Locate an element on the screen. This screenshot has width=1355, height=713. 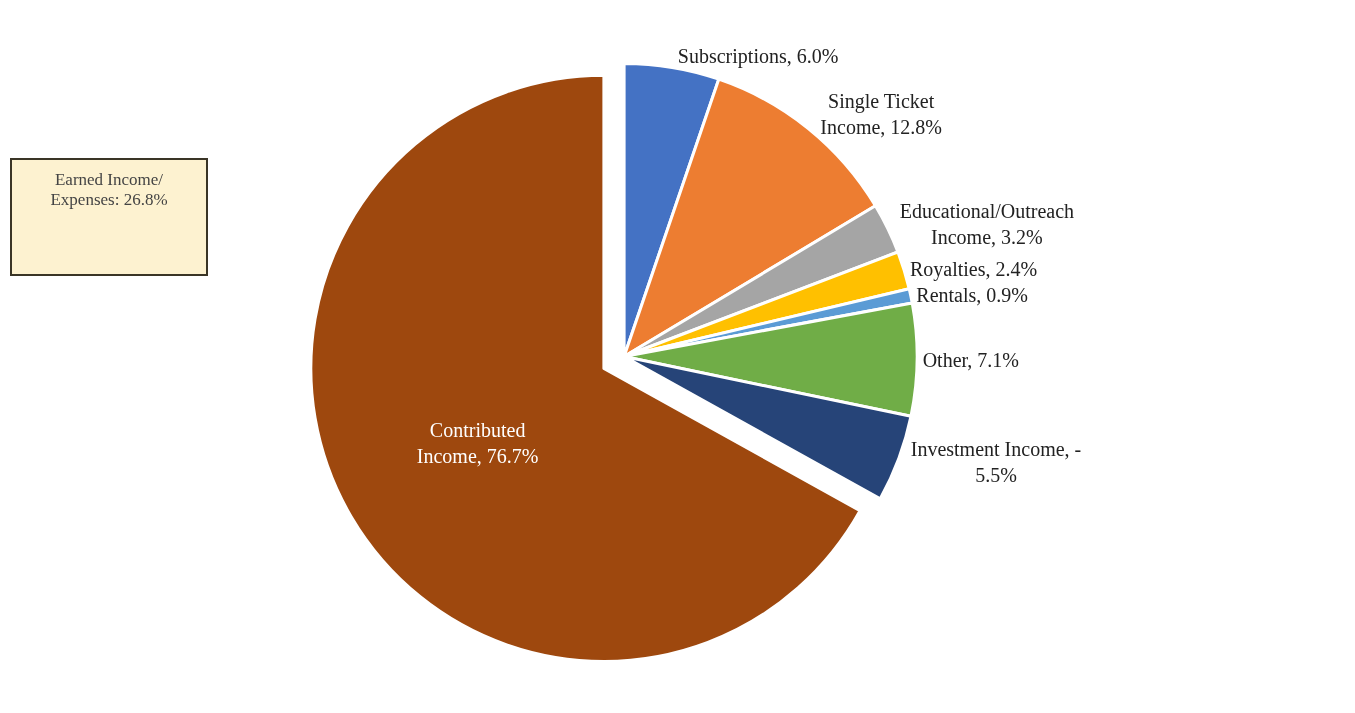
text: Earned Income/ Expenses: 26.8% is located at coordinates (109, 217).